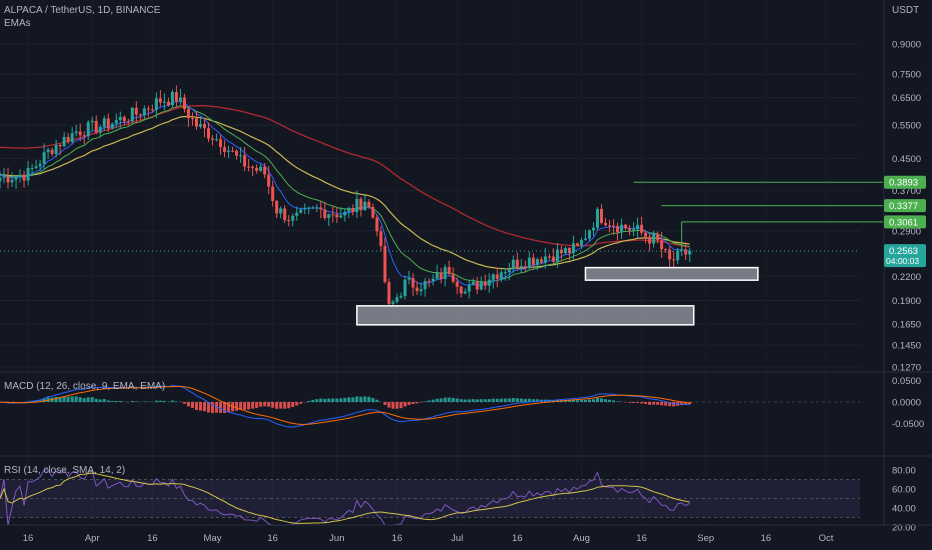 The width and height of the screenshot is (932, 550). What do you see at coordinates (906, 346) in the screenshot?
I see `price-tick-label: 0.1450` at bounding box center [906, 346].